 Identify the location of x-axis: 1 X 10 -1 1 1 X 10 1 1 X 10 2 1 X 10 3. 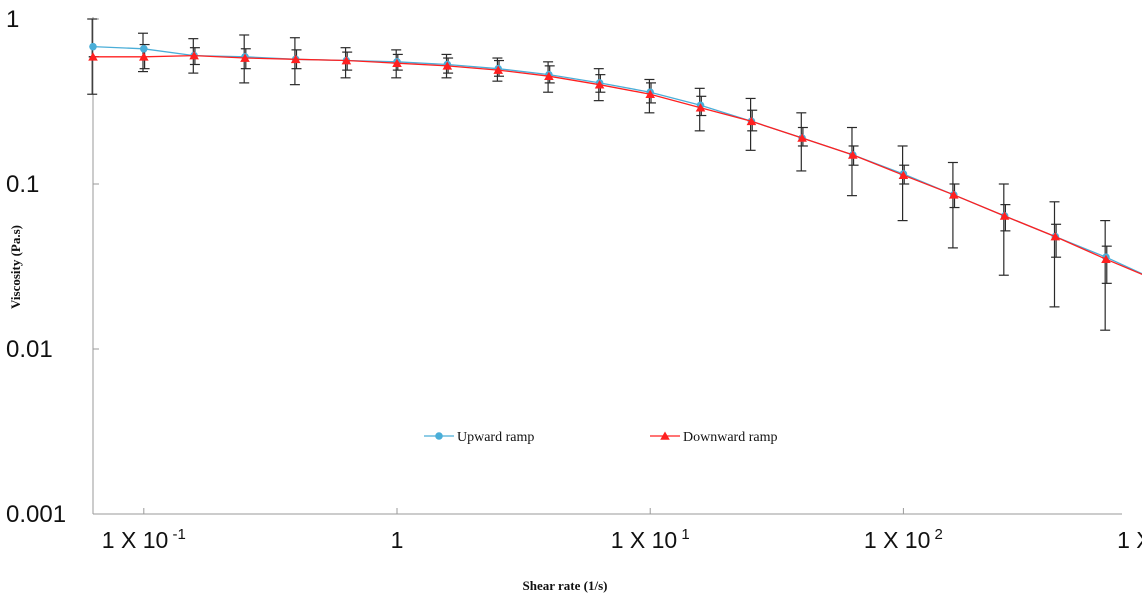
(617, 530).